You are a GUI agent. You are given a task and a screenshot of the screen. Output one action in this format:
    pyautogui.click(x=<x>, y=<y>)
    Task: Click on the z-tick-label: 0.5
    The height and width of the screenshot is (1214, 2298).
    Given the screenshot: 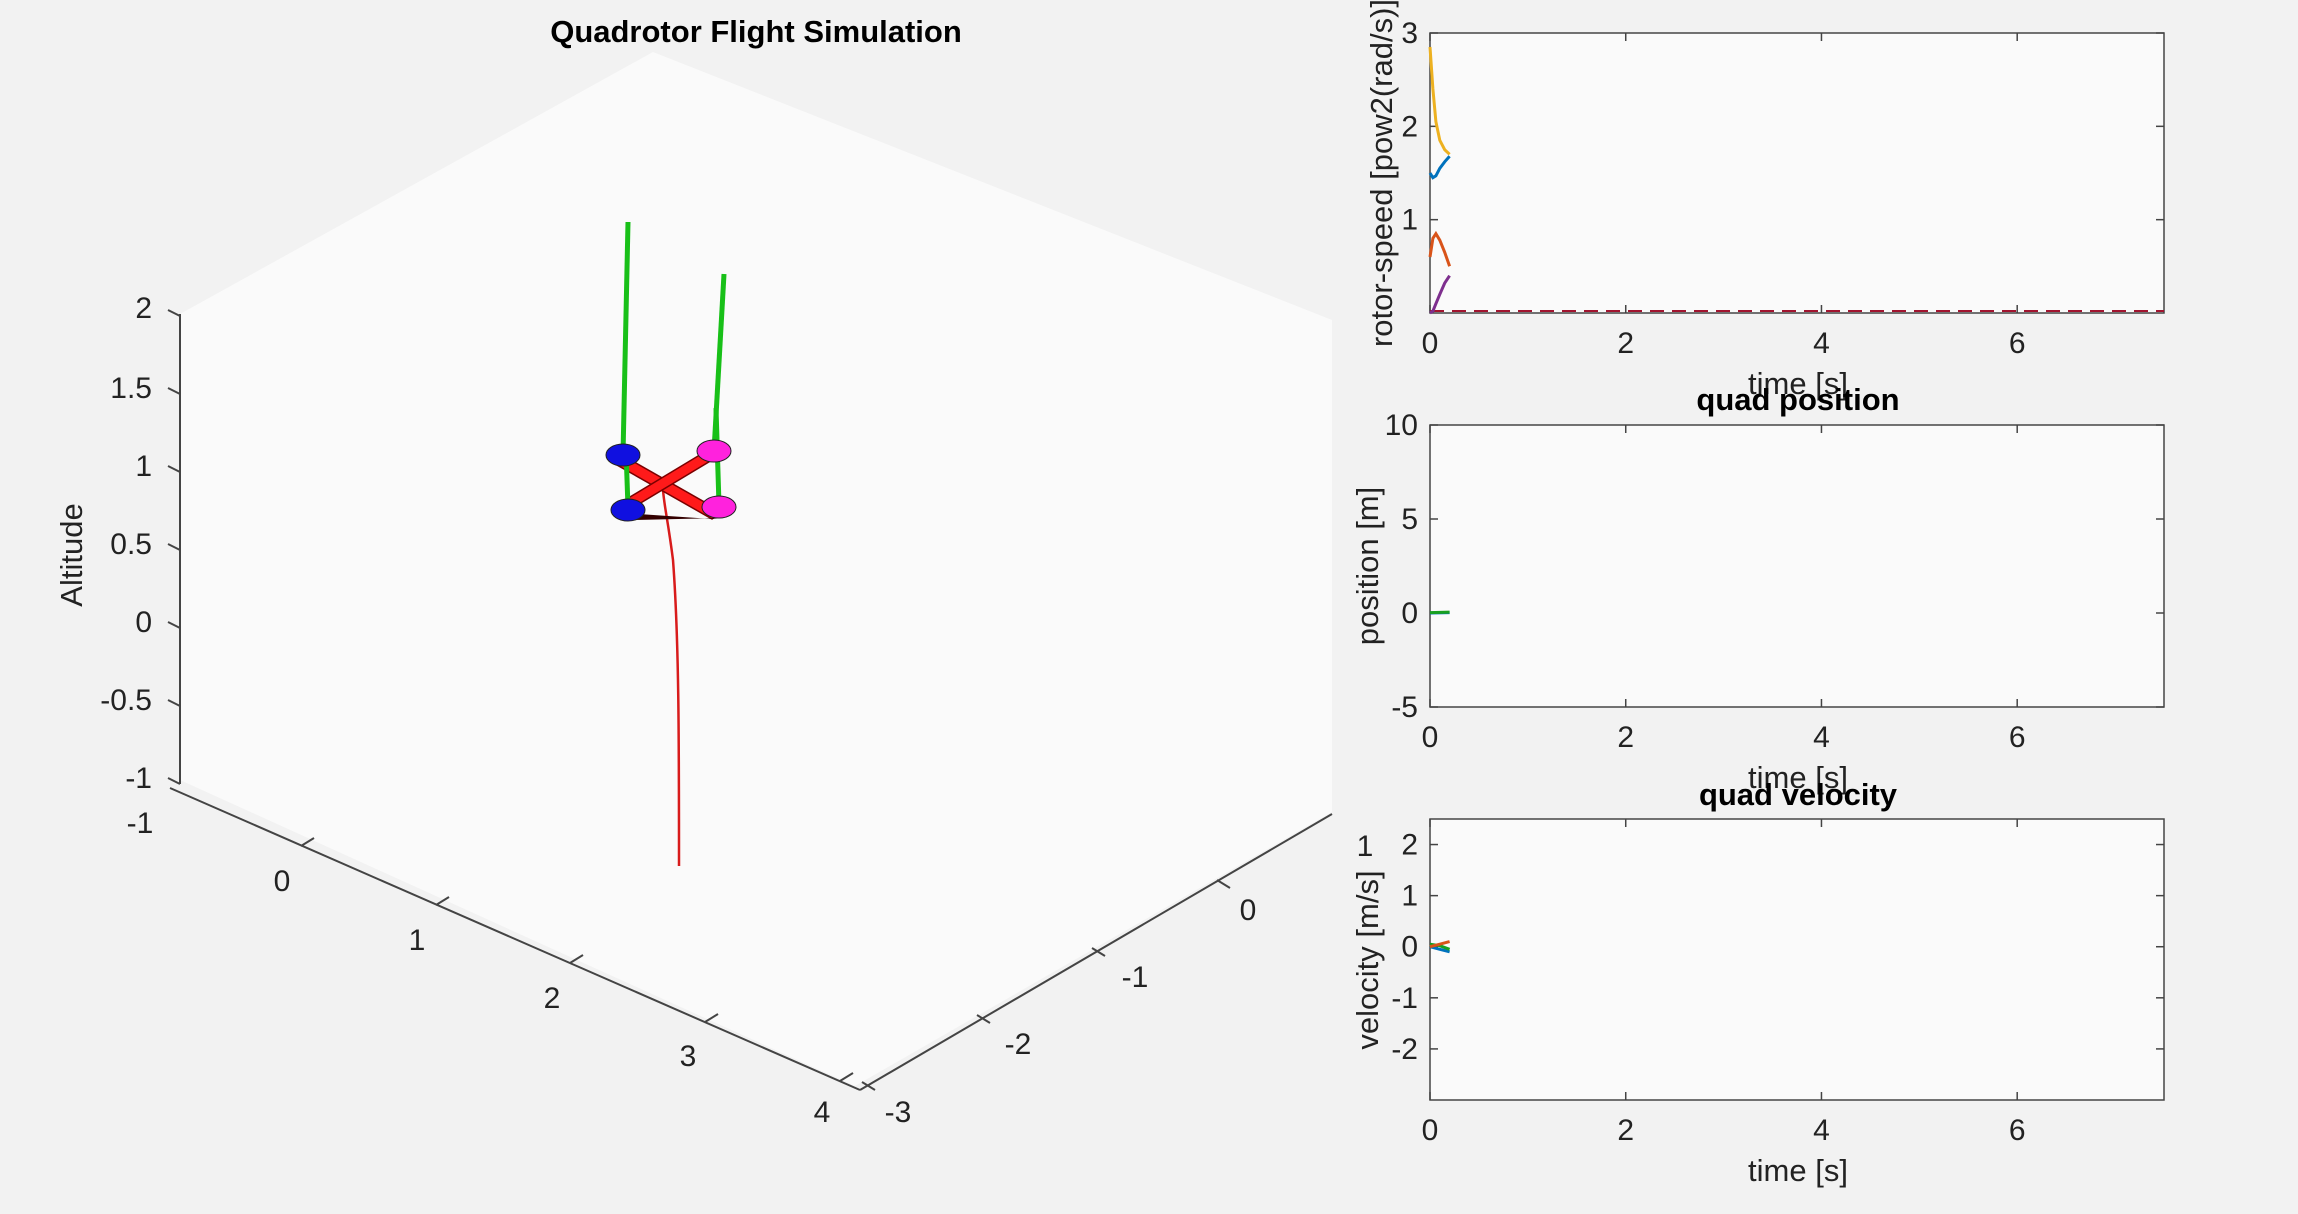 What is the action you would take?
    pyautogui.click(x=131, y=544)
    